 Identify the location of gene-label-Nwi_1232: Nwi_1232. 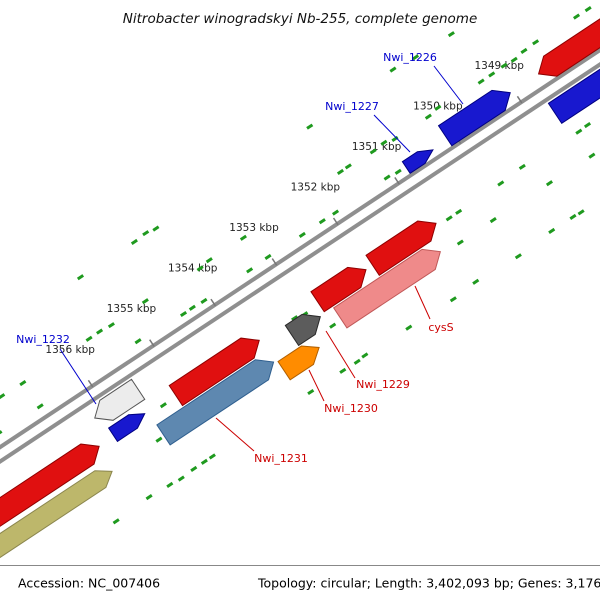
(43, 339).